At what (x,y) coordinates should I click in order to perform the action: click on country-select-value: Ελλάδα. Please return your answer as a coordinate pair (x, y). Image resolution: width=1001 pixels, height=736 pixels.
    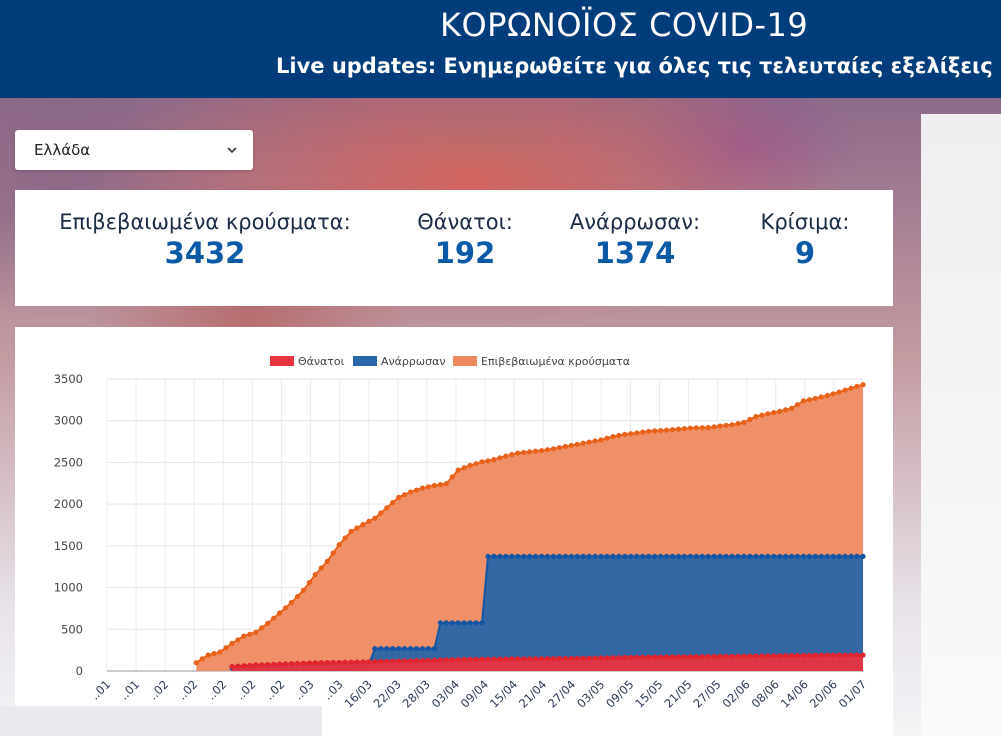
    Looking at the image, I should click on (62, 150).